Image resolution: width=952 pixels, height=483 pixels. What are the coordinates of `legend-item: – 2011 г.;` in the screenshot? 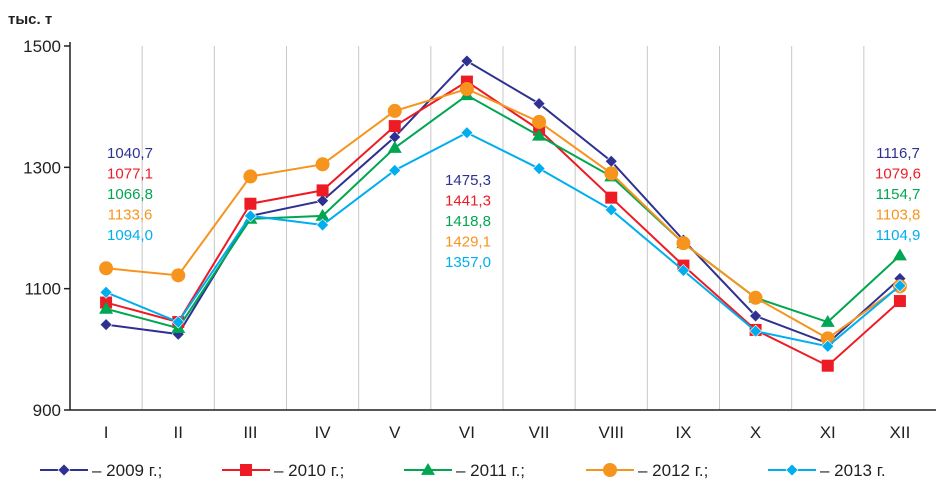 It's located at (464, 470).